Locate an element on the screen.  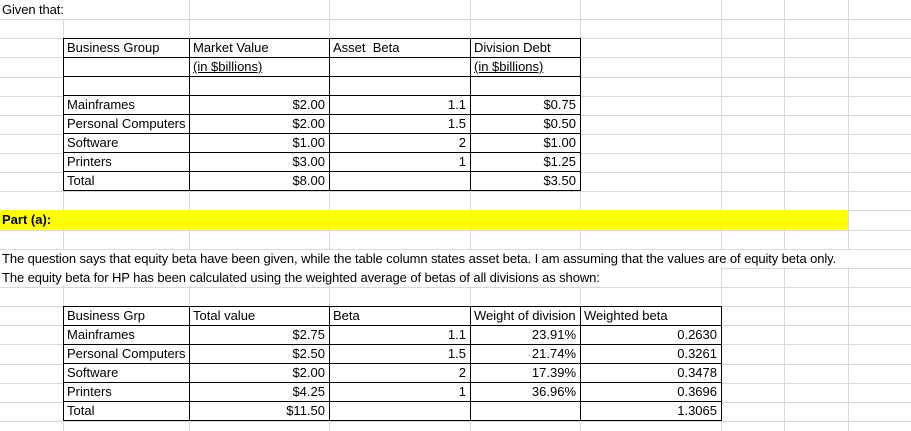
table-cell: $8.00 is located at coordinates (260, 181).